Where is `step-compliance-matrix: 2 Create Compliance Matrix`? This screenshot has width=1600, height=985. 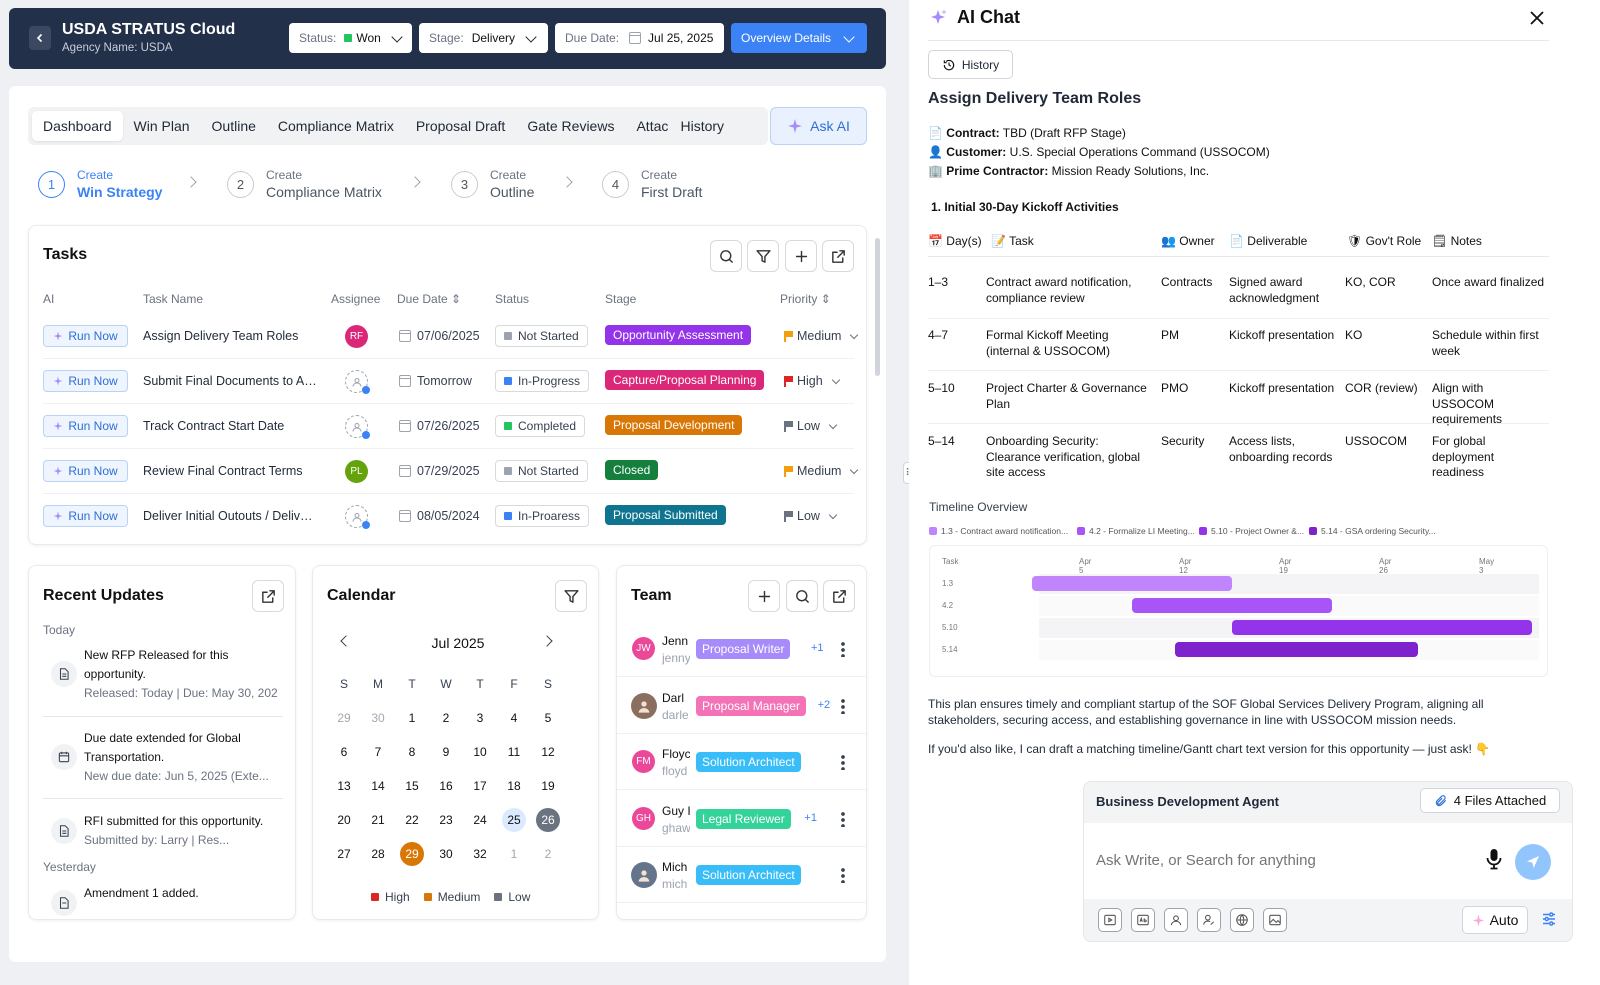 step-compliance-matrix: 2 Create Compliance Matrix is located at coordinates (304, 184).